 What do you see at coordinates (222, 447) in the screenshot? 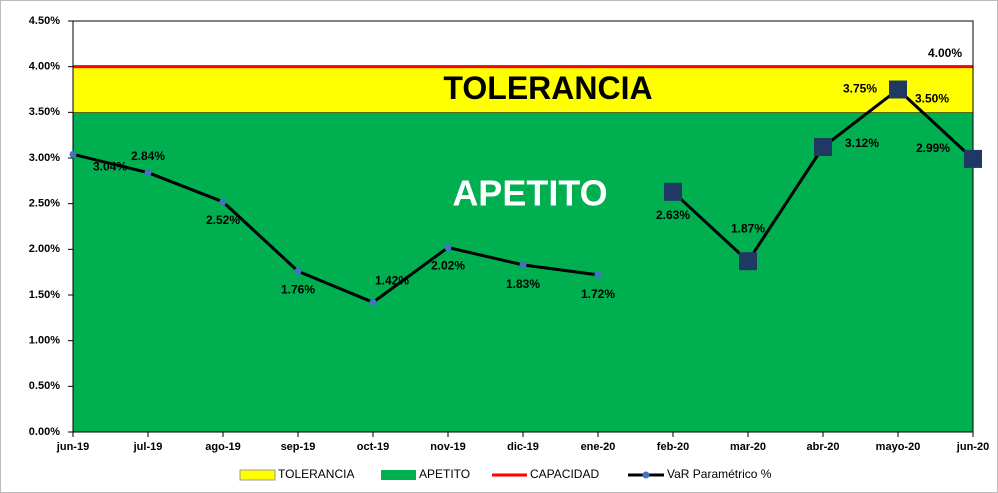
I see `x-tick-label: ago-19` at bounding box center [222, 447].